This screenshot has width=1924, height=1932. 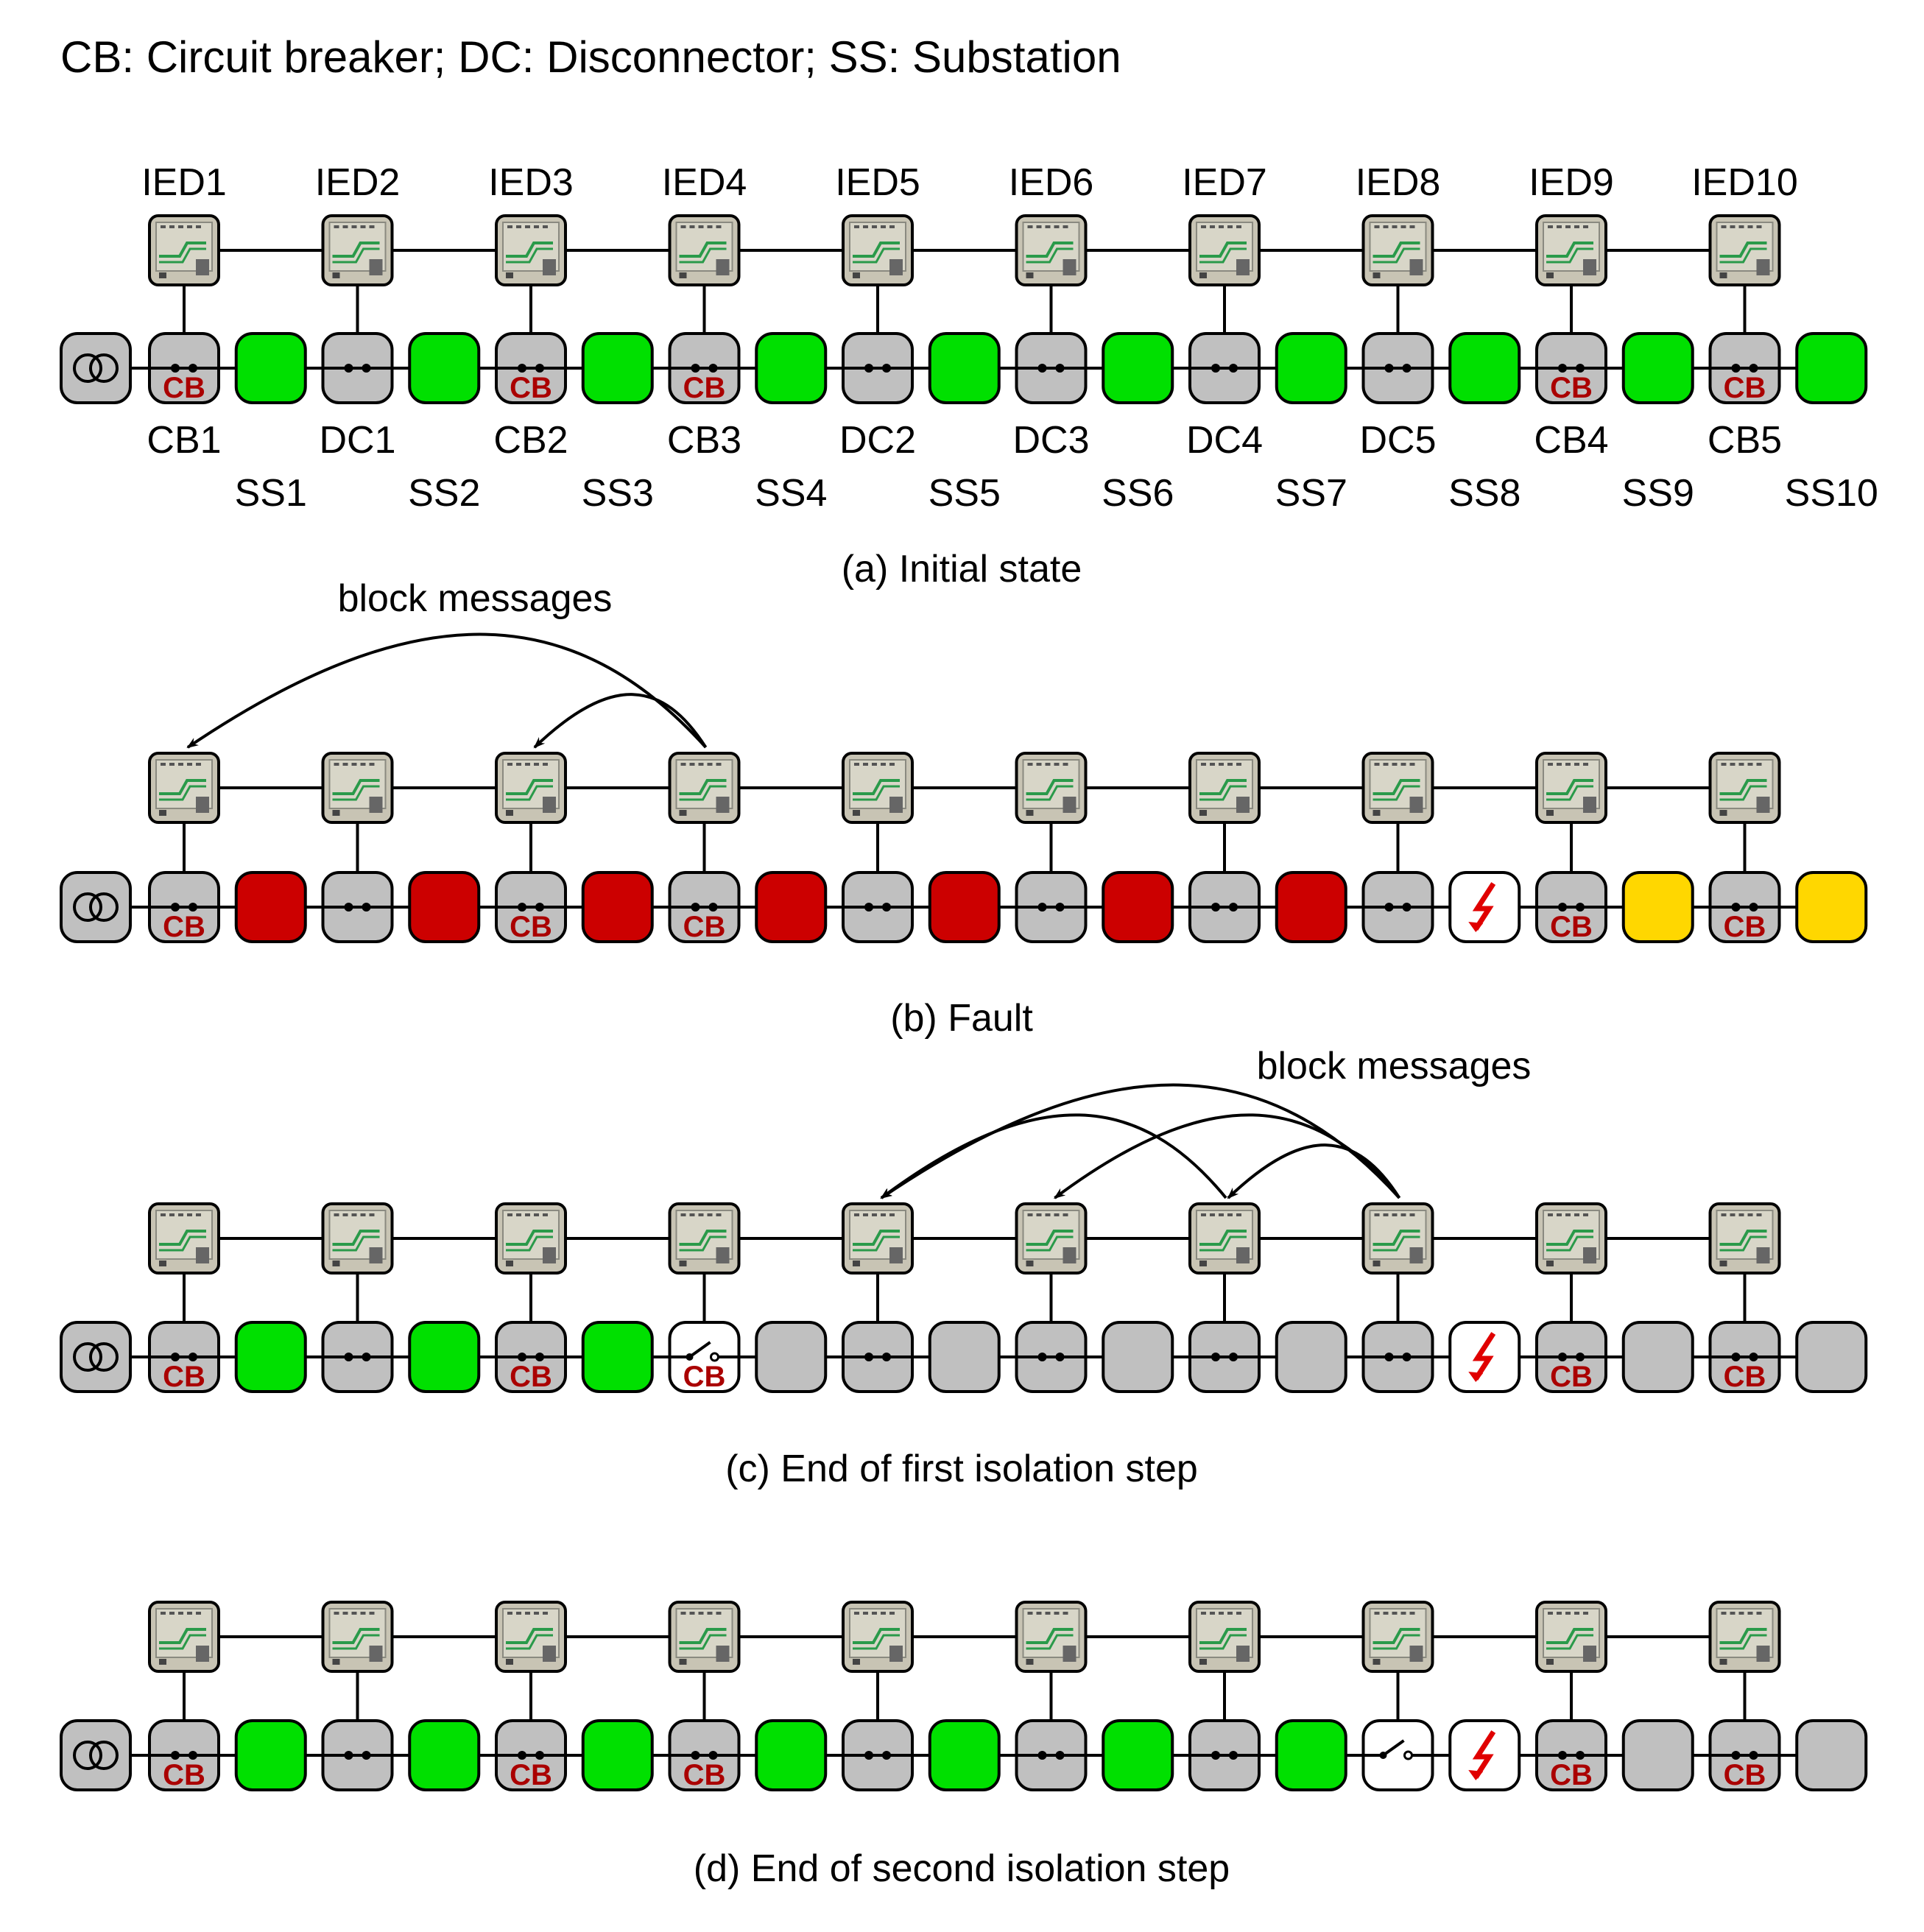 What do you see at coordinates (961, 1019) in the screenshot?
I see `panel-caption: (b) Fault` at bounding box center [961, 1019].